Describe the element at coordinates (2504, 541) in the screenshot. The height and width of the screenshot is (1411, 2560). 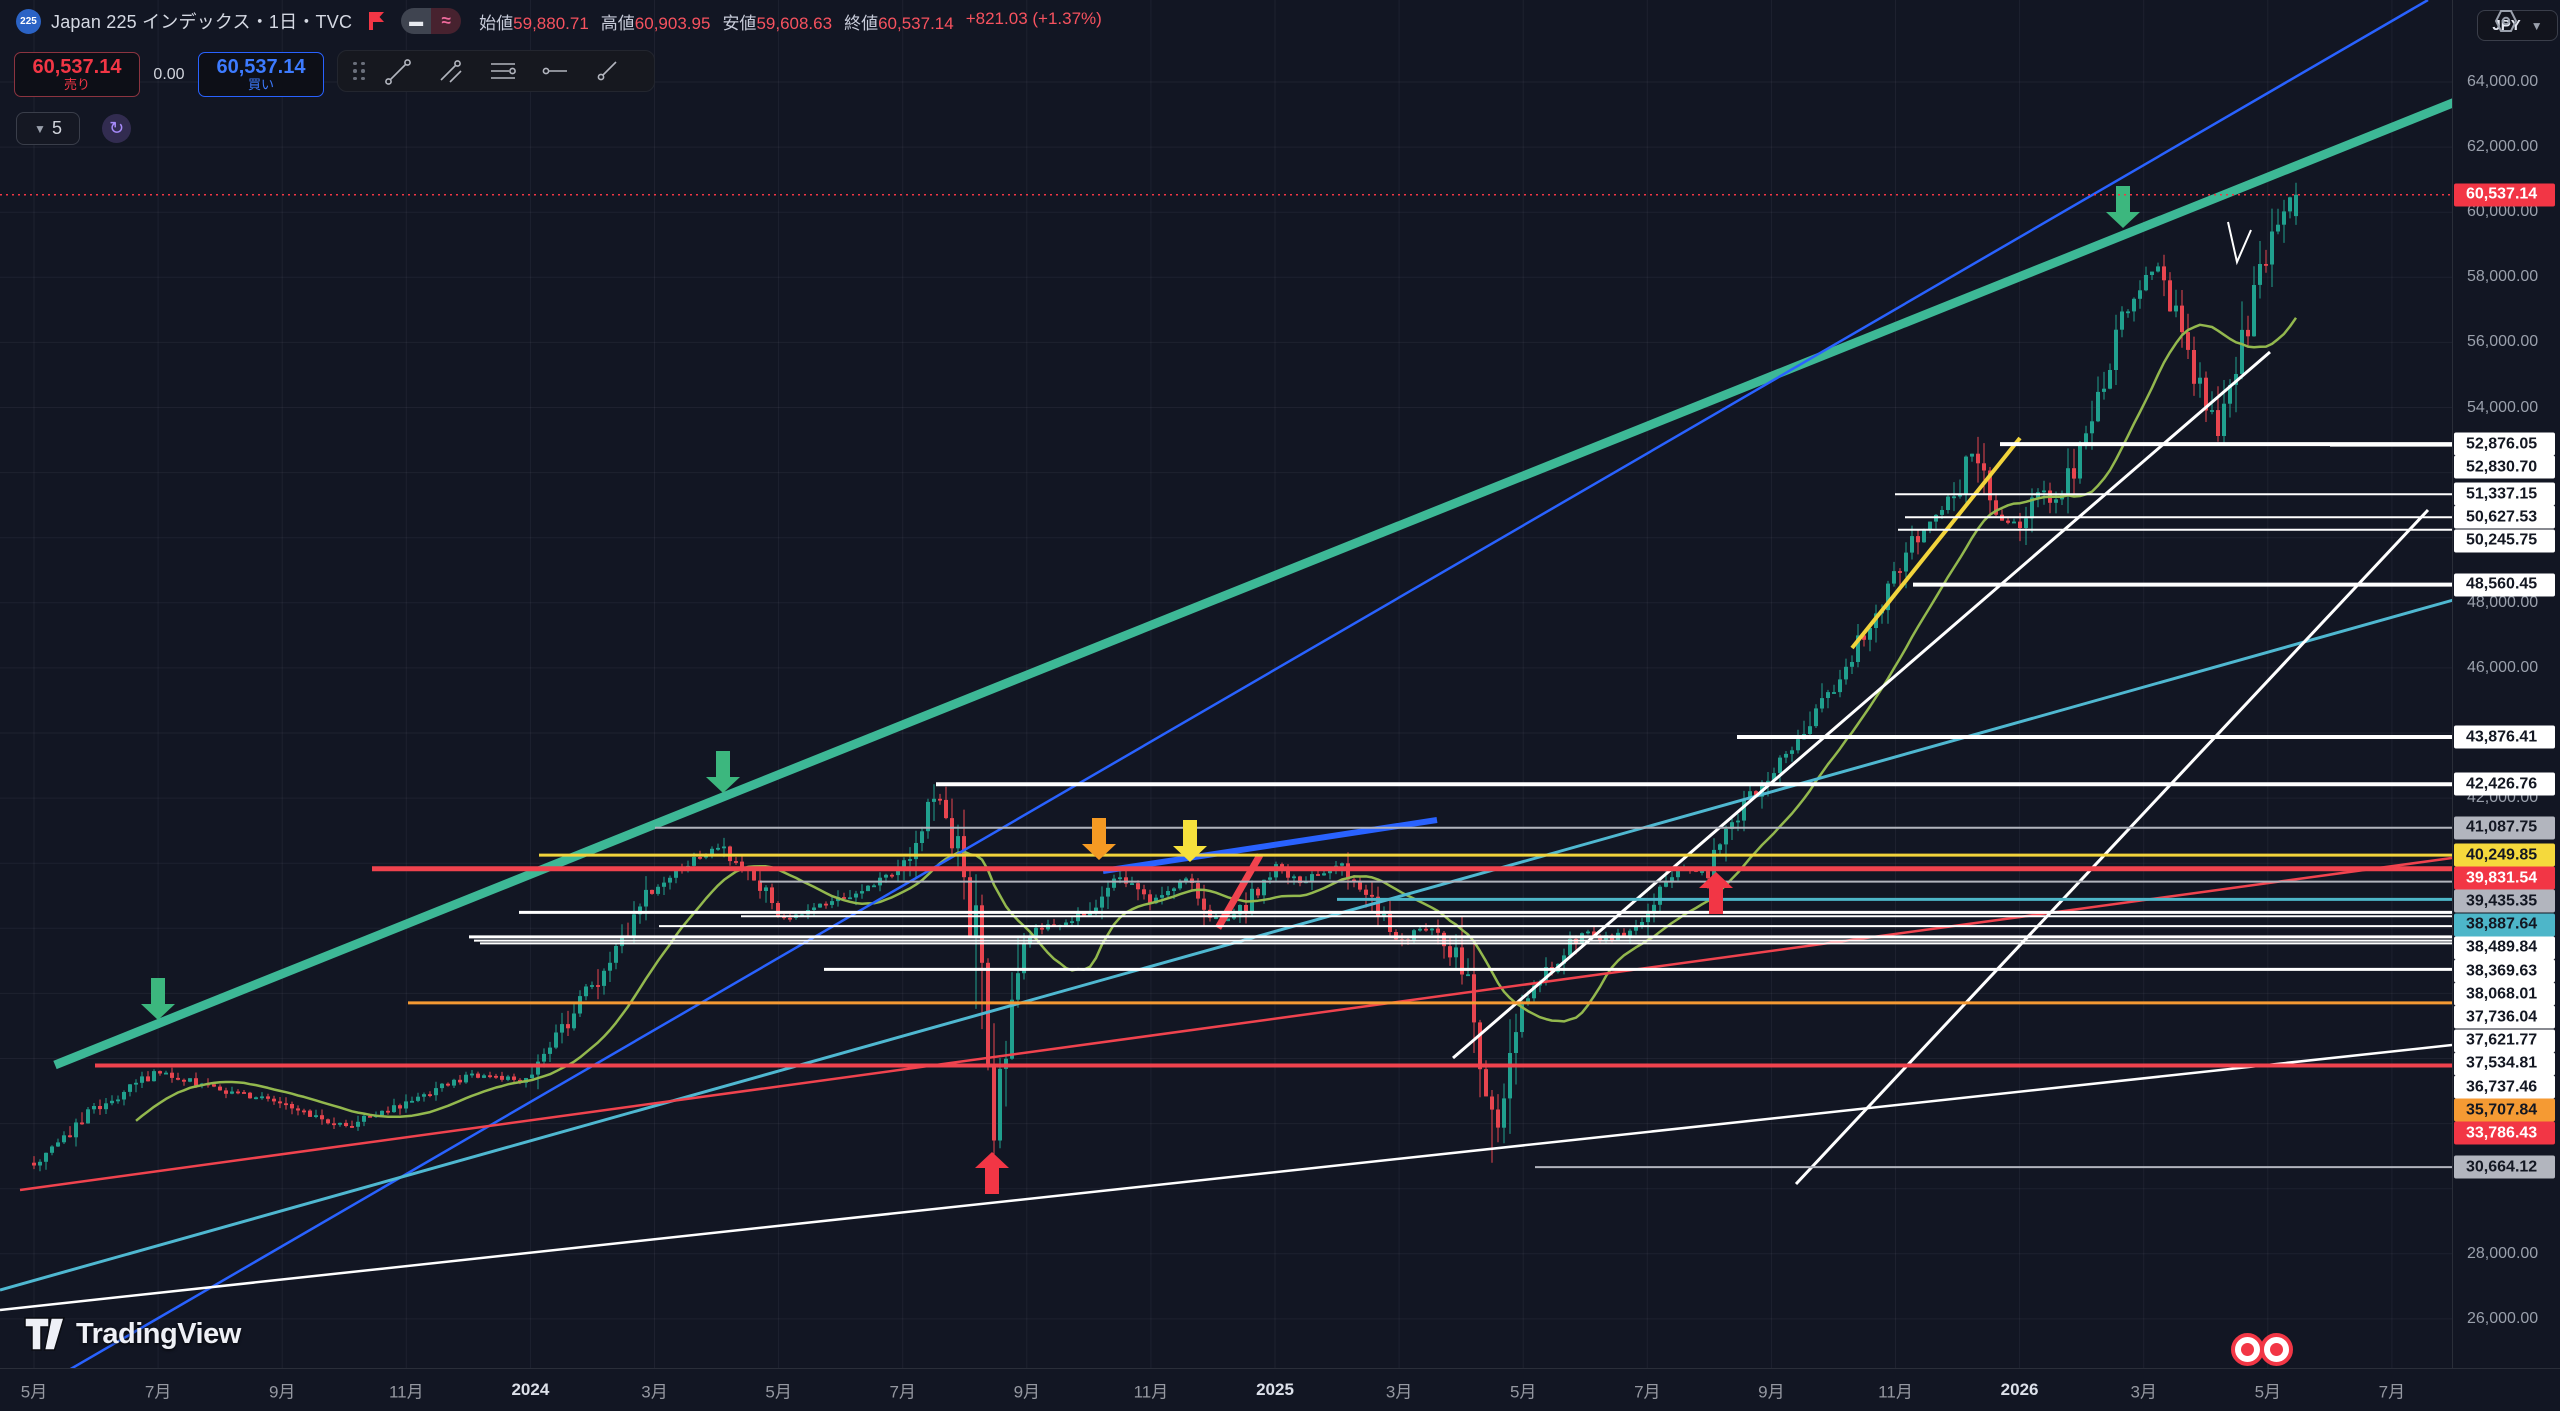
I see `level-price-label: 50,245.75` at that location.